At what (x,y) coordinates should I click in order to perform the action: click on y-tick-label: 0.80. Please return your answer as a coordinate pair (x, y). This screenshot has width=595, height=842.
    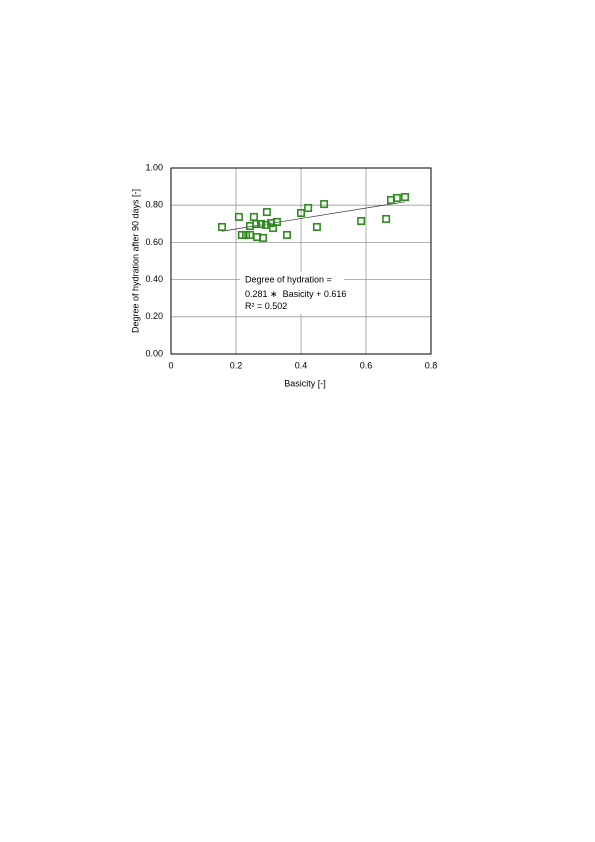
    Looking at the image, I should click on (154, 205).